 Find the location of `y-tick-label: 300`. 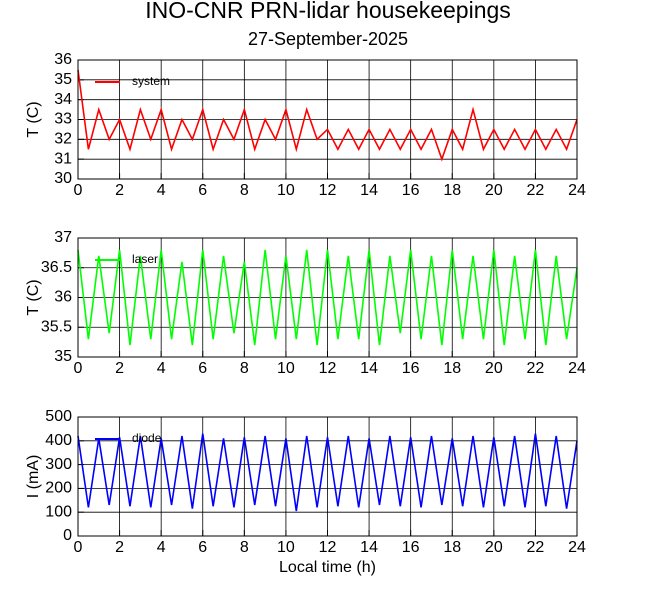

y-tick-label: 300 is located at coordinates (58, 464).